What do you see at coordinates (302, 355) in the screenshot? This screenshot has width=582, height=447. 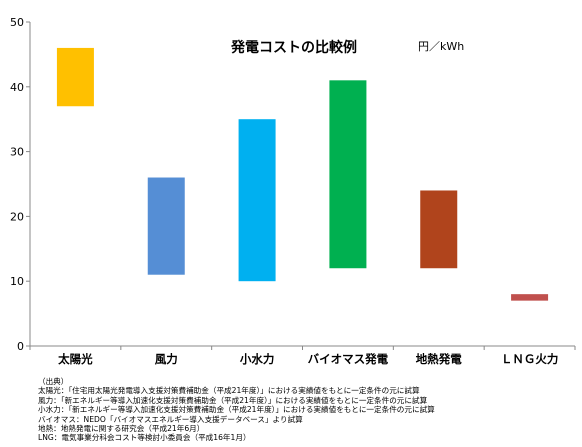 I see `x-axis: 太陽光 風力 小水力 バイオマス発電 地熱発電 ＬＮＧ火力` at bounding box center [302, 355].